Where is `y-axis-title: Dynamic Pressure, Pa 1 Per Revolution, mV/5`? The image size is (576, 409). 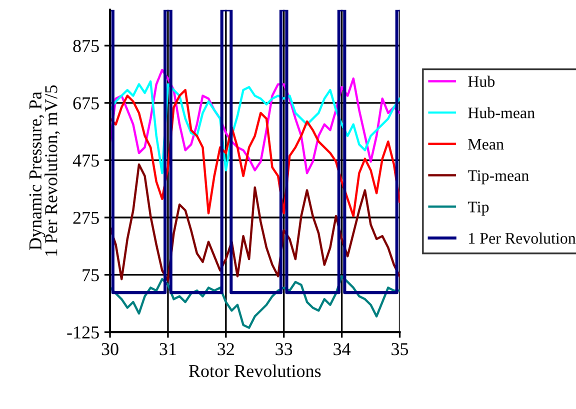 y-axis-title: Dynamic Pressure, Pa 1 Per Revolution, mV/5 is located at coordinates (44, 170).